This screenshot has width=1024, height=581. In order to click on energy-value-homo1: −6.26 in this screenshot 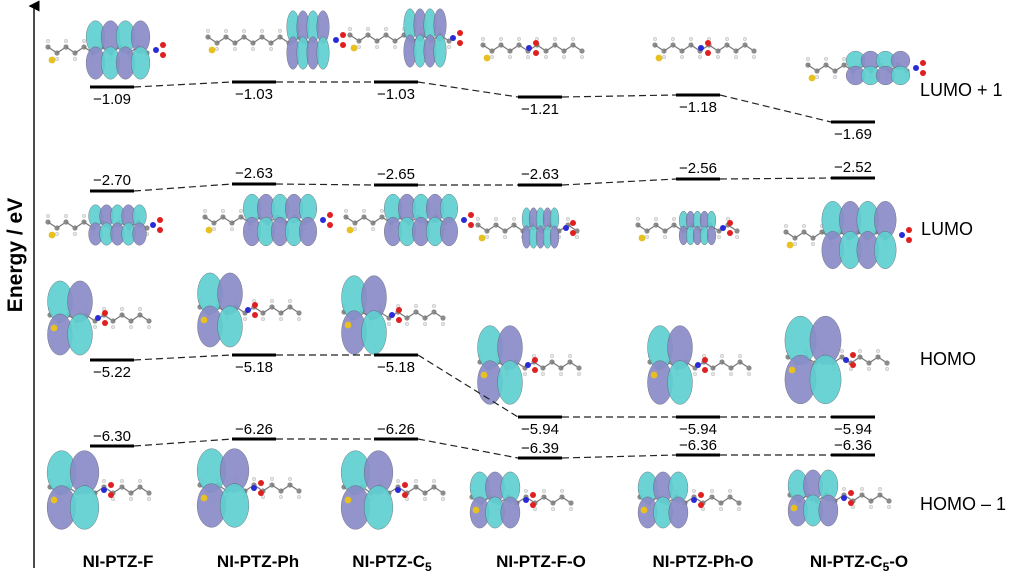, I will do `click(254, 429)`.